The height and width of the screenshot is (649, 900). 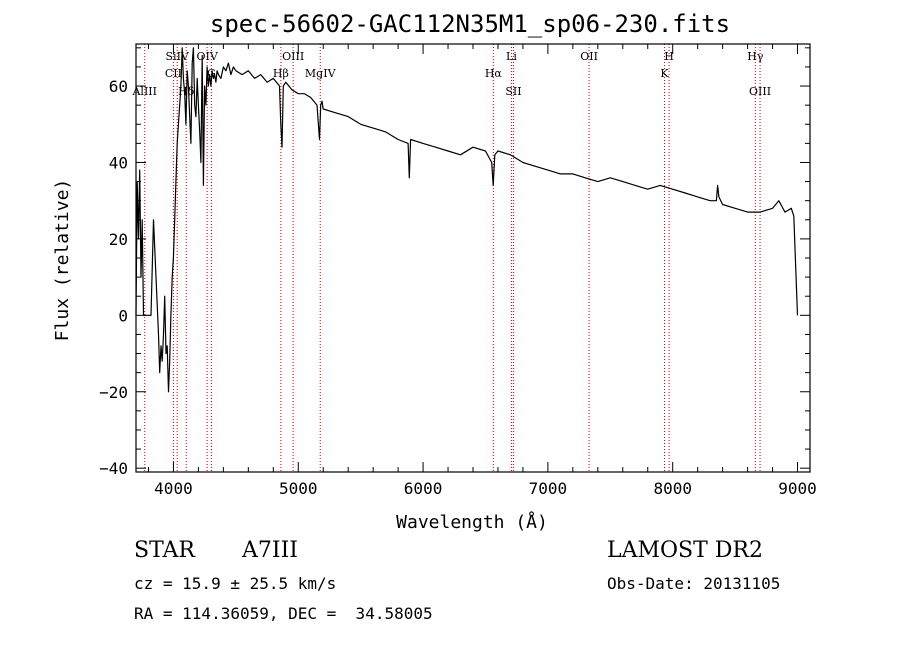 I want to click on x-tick-label: 8000, so click(x=672, y=488).